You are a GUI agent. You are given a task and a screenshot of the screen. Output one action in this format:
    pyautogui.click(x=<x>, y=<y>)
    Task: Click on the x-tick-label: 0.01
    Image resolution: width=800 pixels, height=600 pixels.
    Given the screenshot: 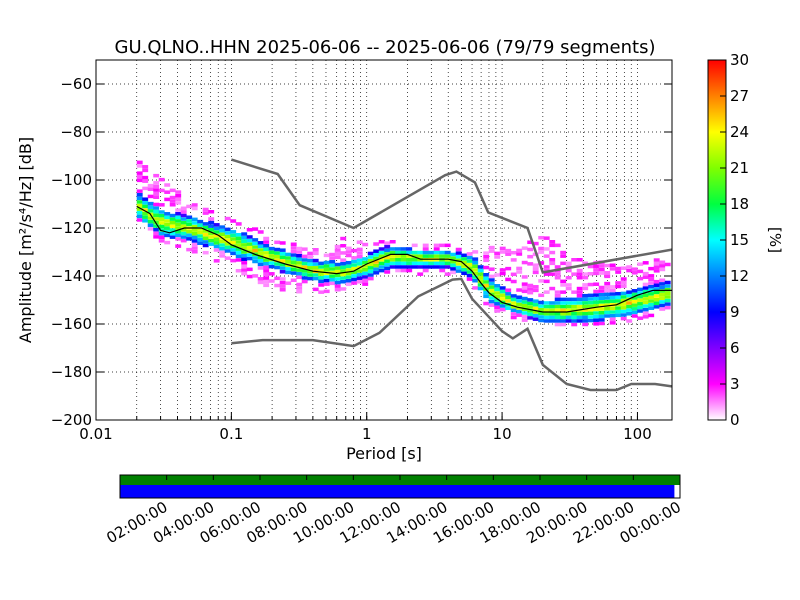 What is the action you would take?
    pyautogui.click(x=95, y=434)
    